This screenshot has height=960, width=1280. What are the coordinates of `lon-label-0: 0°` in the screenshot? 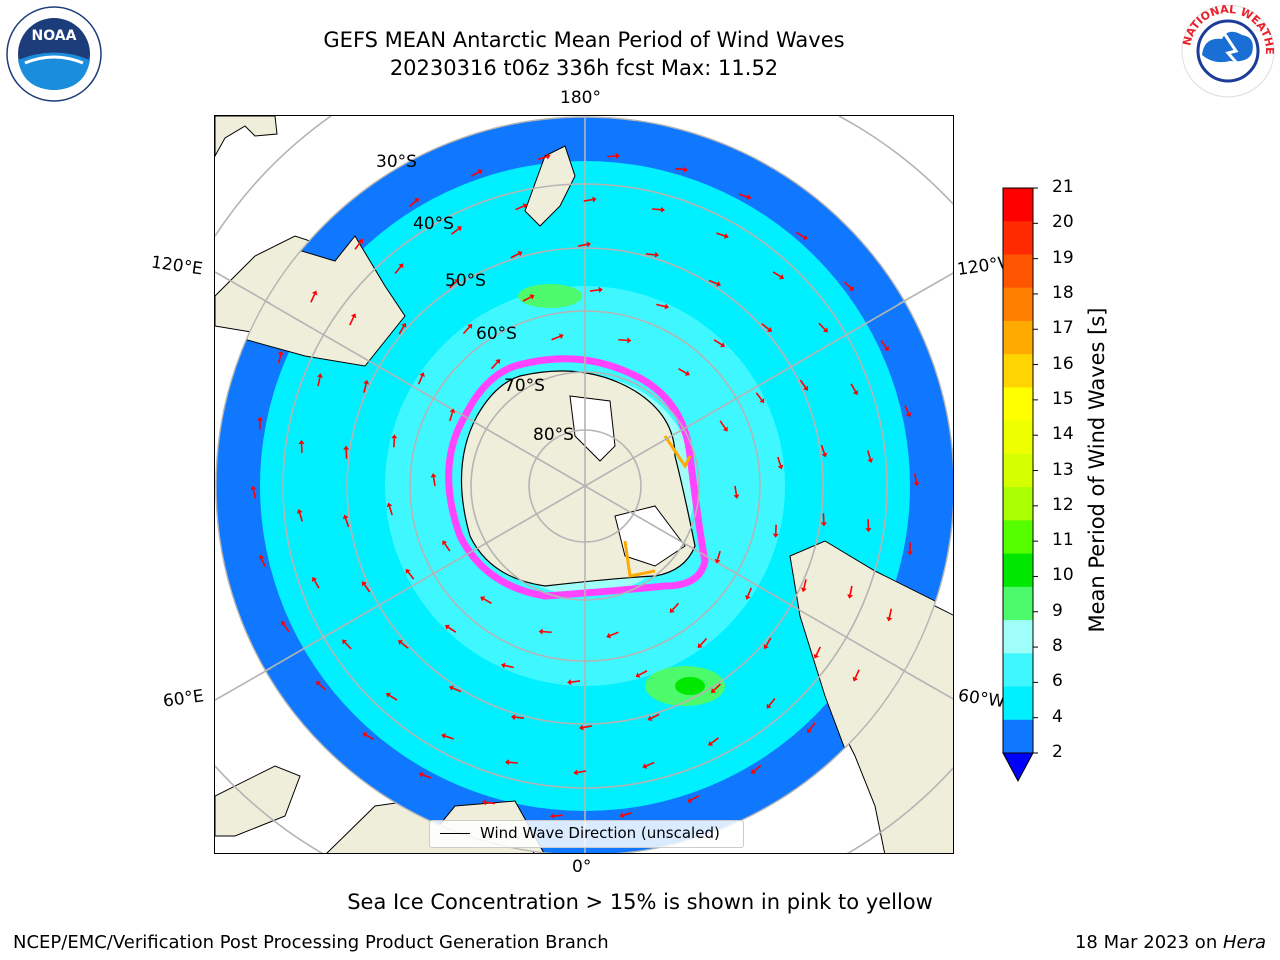 It's located at (582, 867).